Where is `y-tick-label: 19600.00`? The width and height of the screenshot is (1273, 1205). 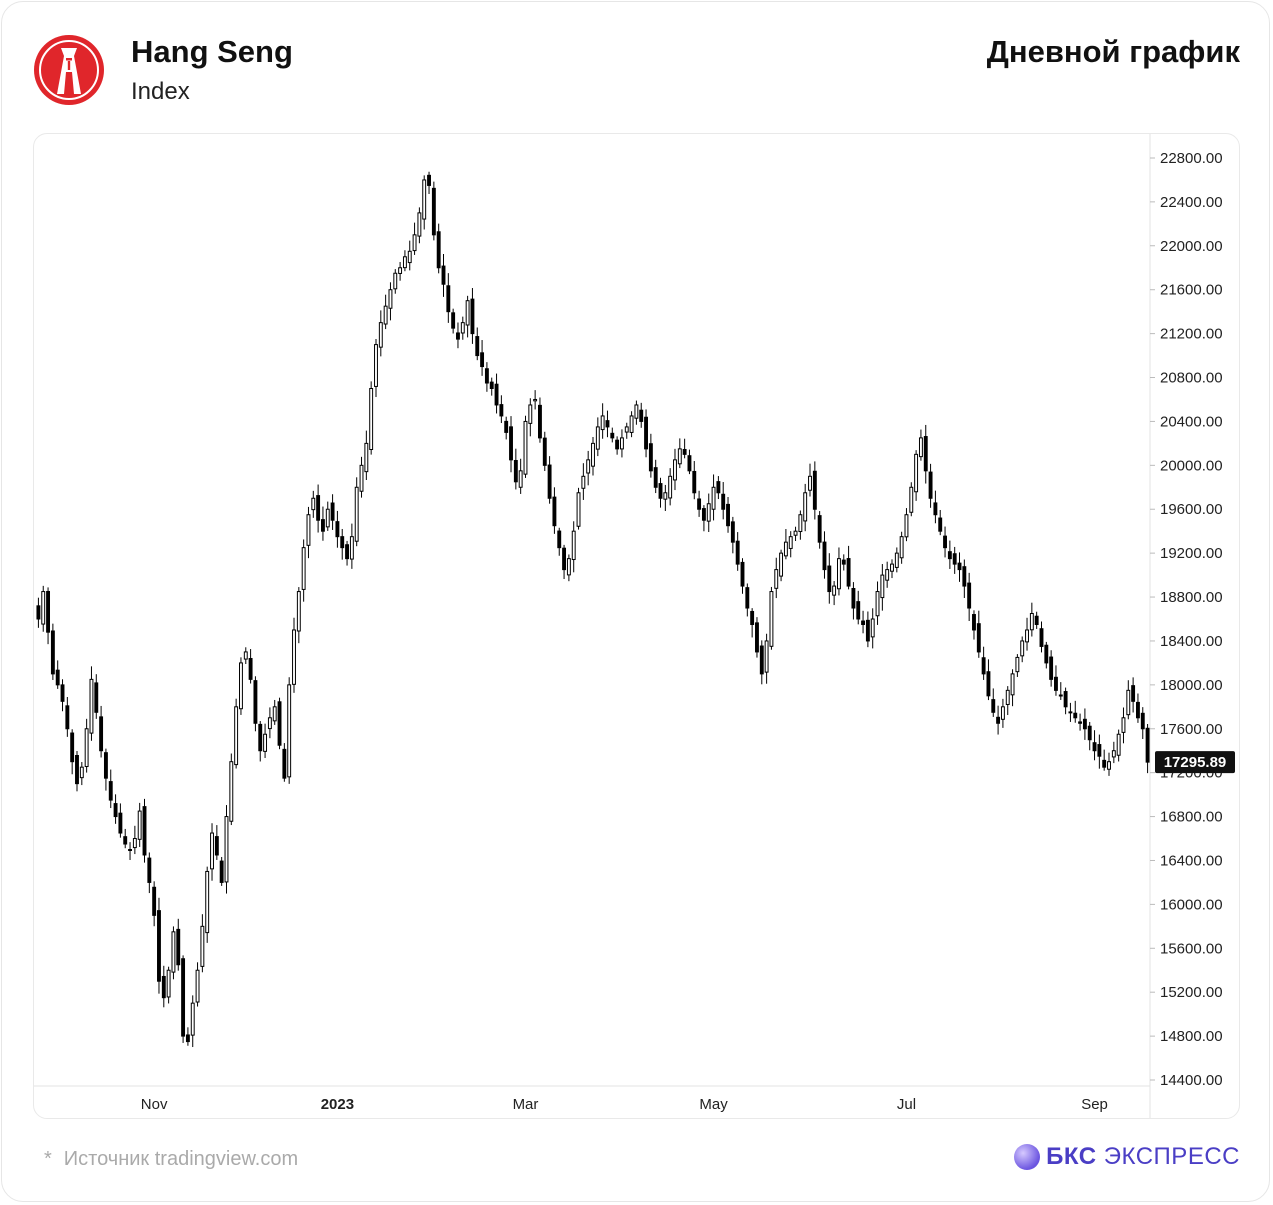 y-tick-label: 19600.00 is located at coordinates (1191, 509).